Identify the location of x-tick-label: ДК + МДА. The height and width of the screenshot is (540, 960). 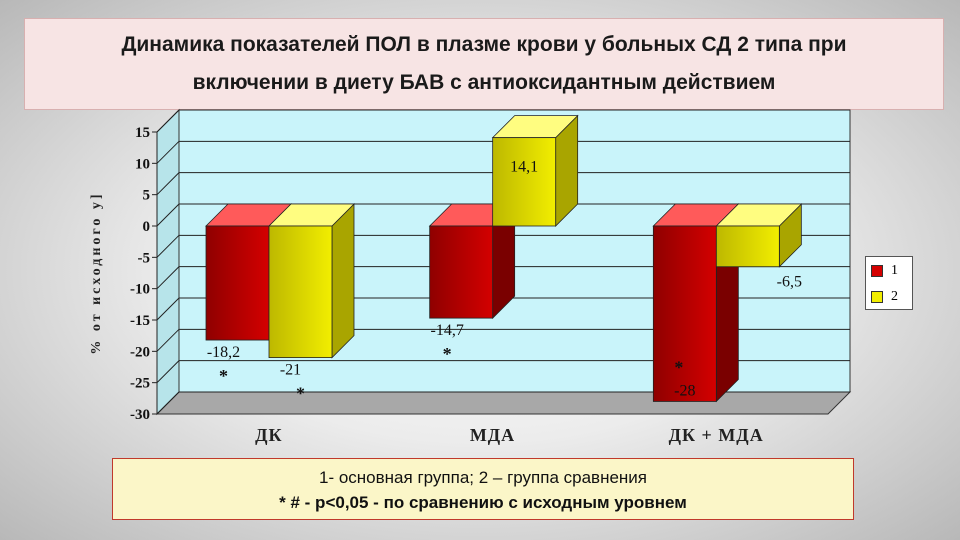
(716, 435).